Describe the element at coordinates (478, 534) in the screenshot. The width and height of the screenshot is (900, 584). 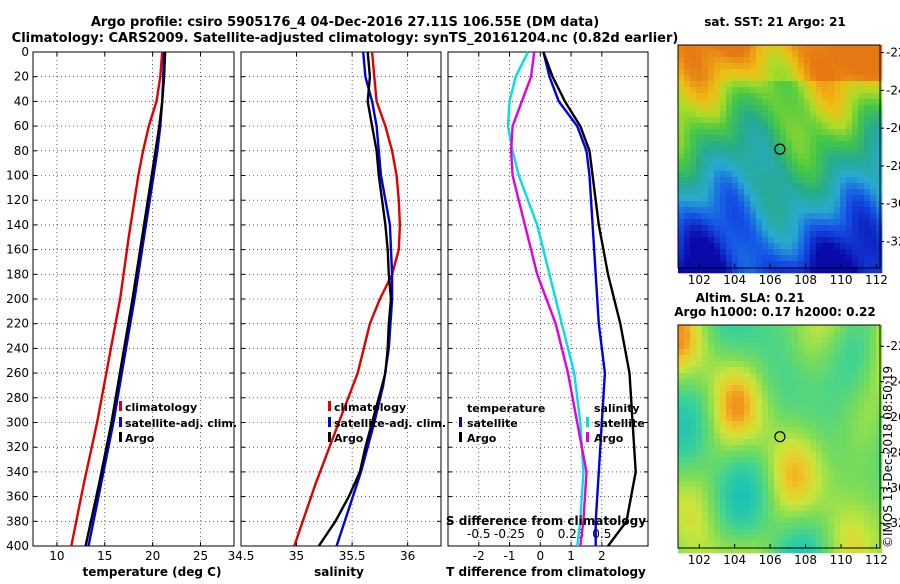
I see `top-tick-label: -0.5` at that location.